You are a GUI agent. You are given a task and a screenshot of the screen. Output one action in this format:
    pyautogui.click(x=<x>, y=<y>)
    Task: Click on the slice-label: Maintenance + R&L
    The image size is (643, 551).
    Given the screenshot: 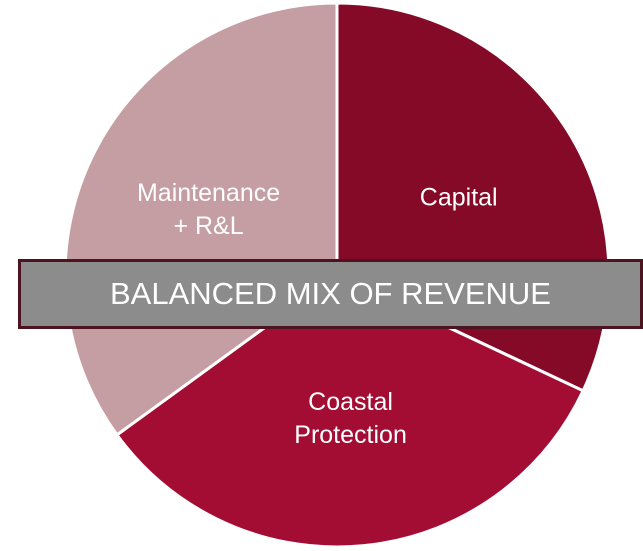 What is the action you would take?
    pyautogui.click(x=208, y=209)
    